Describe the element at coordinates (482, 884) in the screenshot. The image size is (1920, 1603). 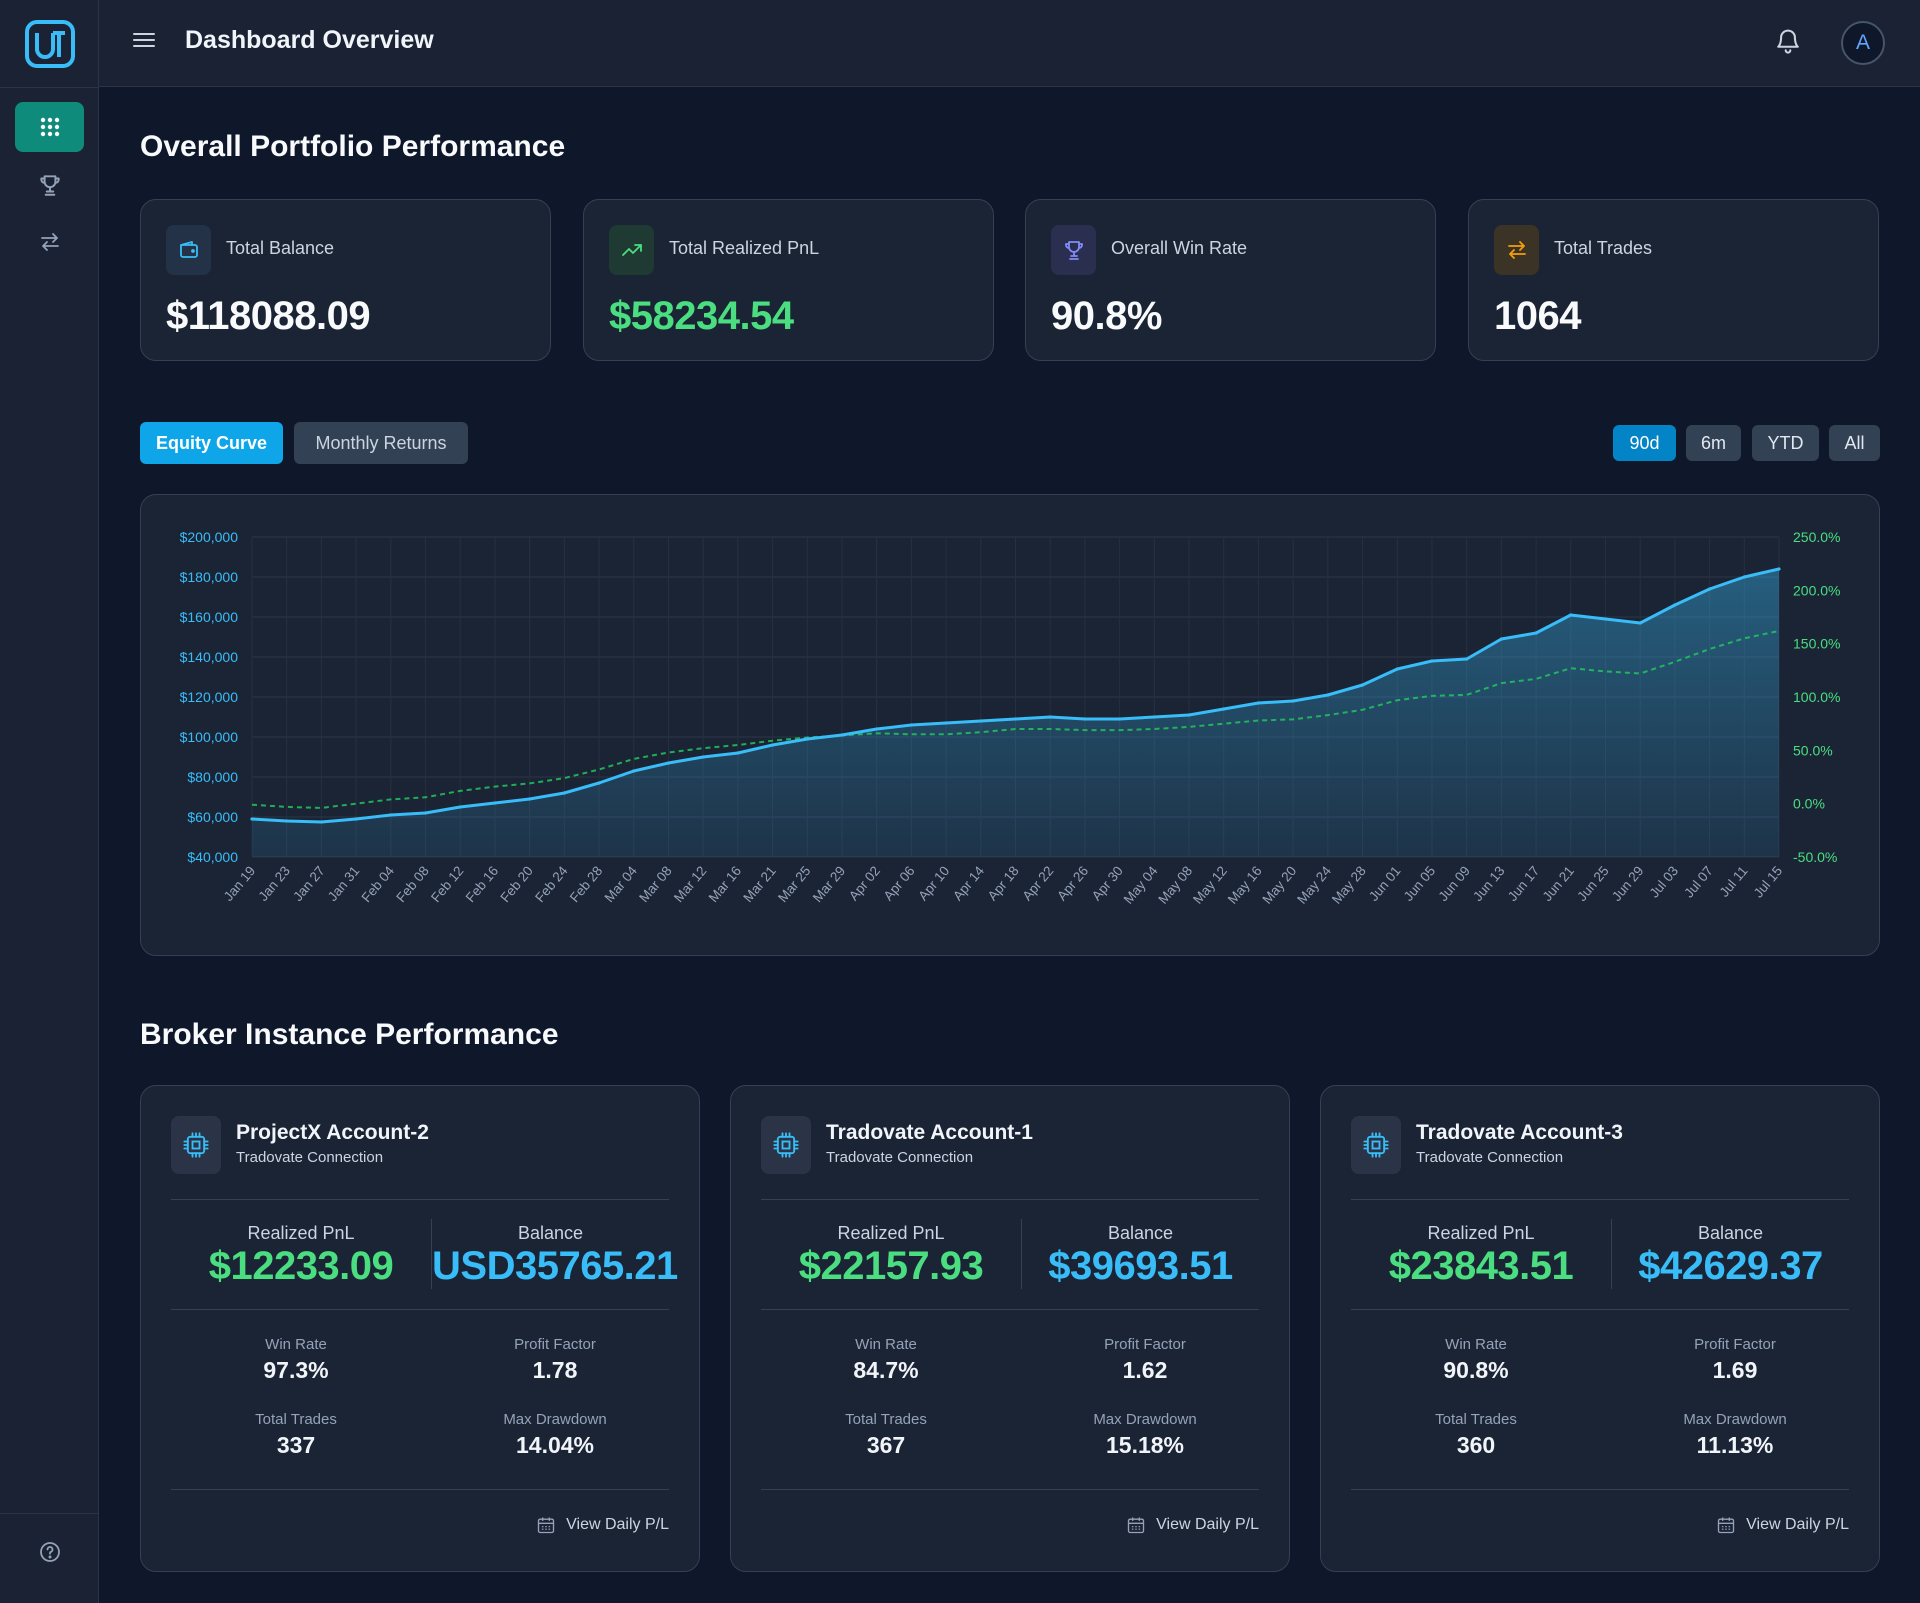
I see `x-tick-label: Feb 16` at that location.